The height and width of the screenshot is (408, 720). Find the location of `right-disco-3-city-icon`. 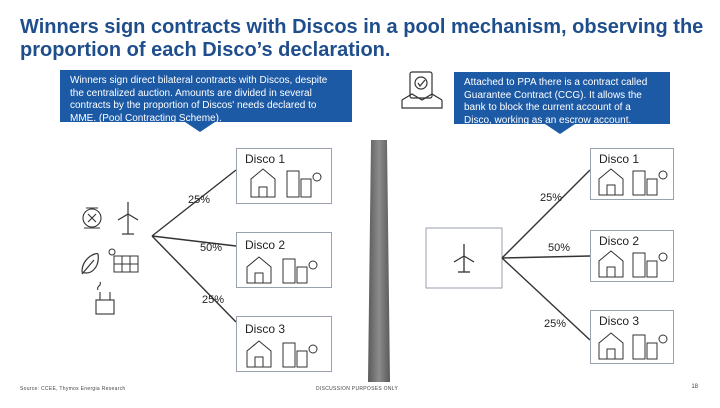

right-disco-3-city-icon is located at coordinates (633, 346).